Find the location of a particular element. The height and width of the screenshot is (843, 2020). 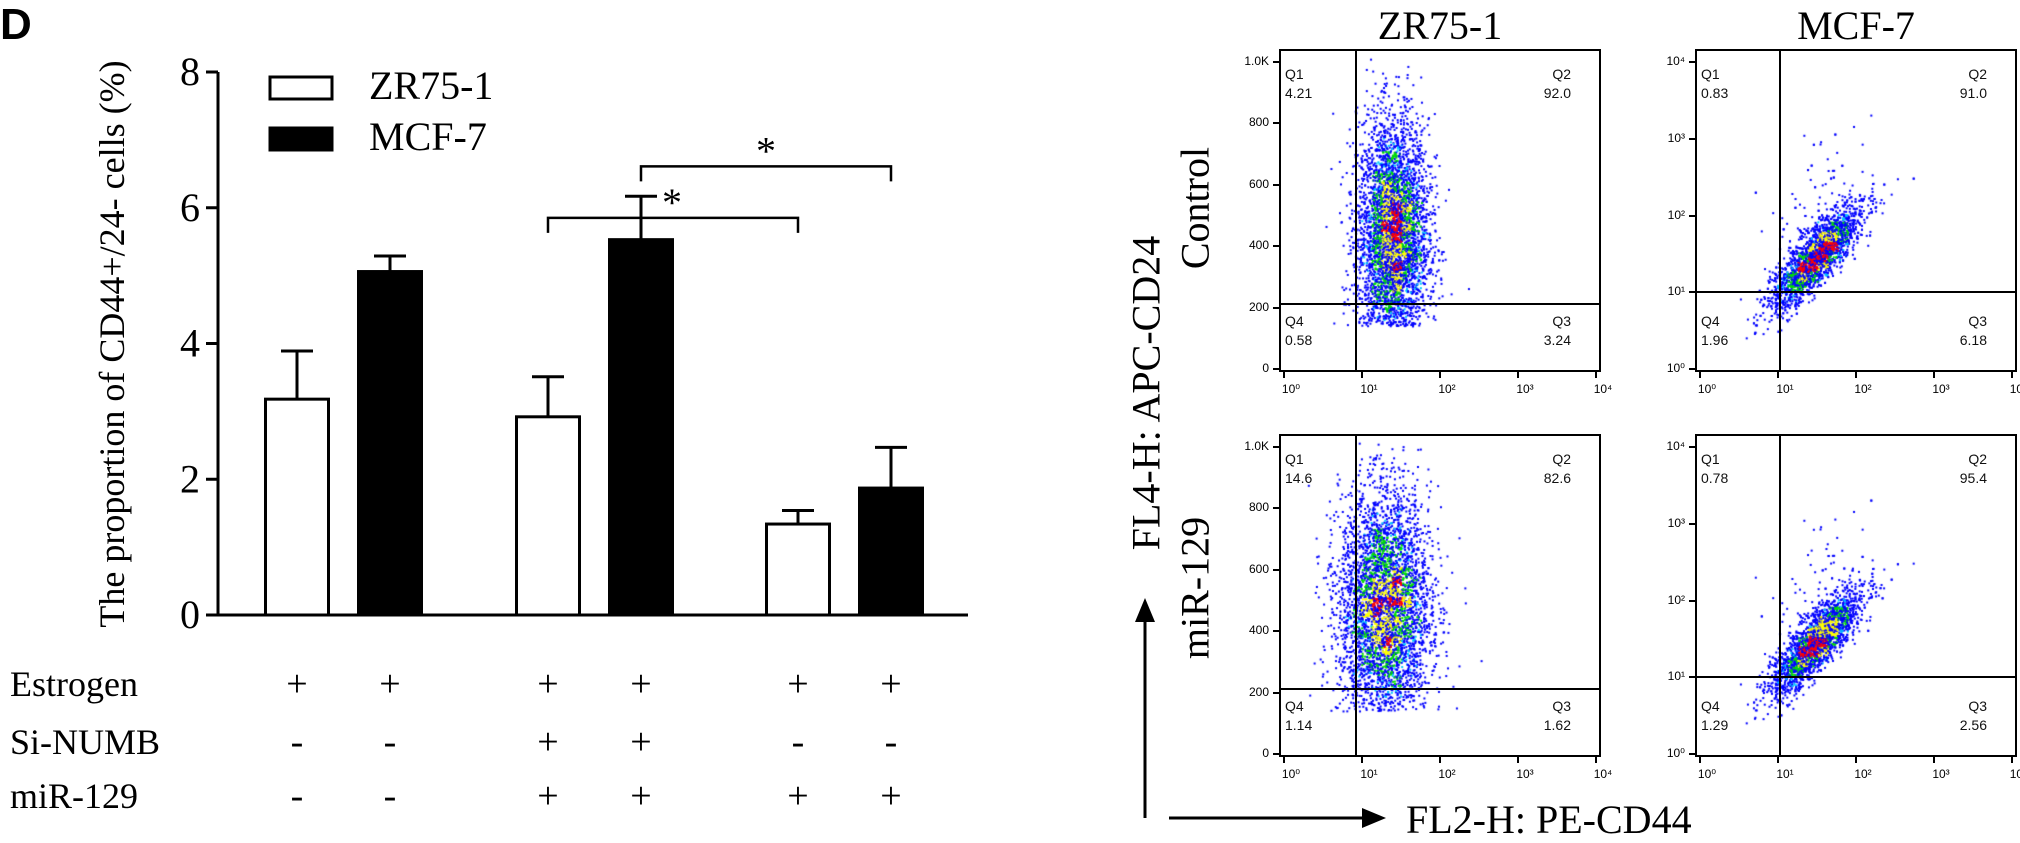

quadrant-q1: Q1 0.83 is located at coordinates (1714, 84).